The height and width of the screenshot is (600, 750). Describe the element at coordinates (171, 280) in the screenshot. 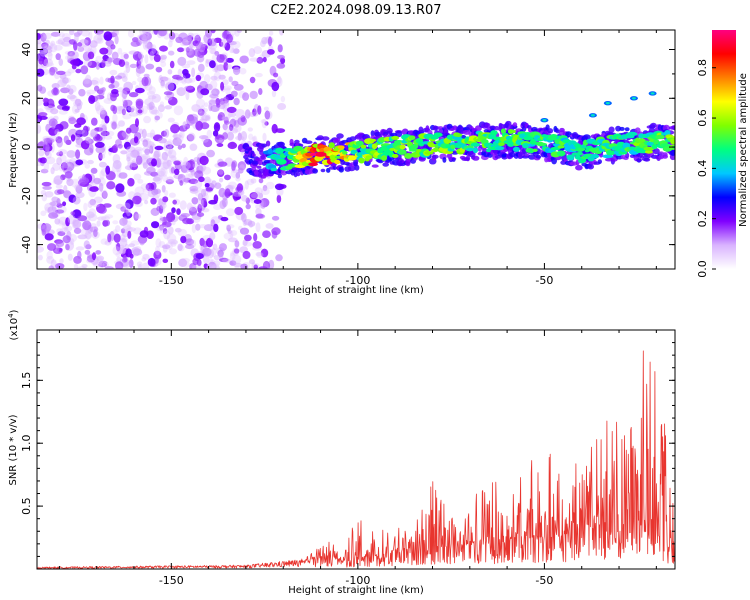

I see `spectrogram-x-tick-label: -150` at that location.